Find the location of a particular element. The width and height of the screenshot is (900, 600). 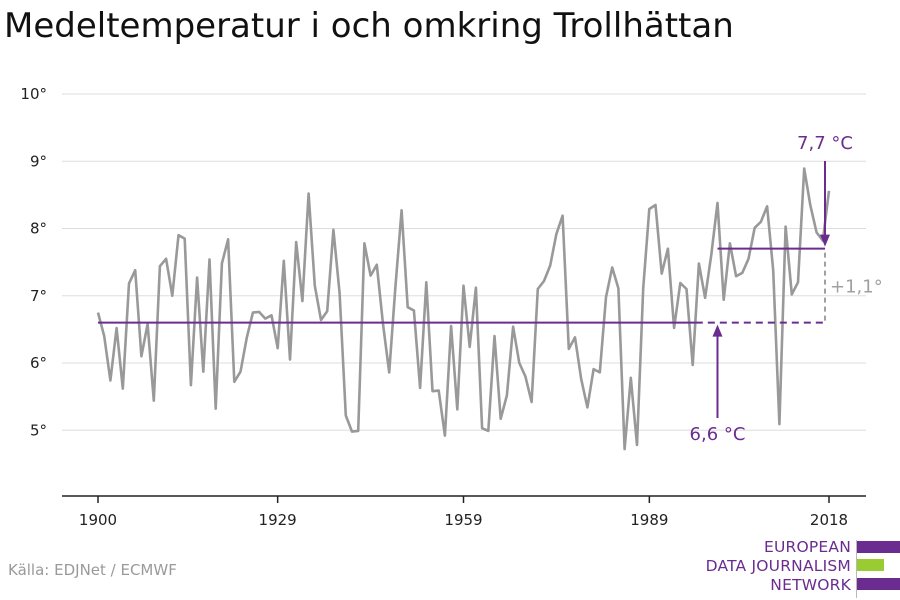

edjnet-logo: EUROPEAN DATA JOURNALISM NETWORK is located at coordinates (795, 566).